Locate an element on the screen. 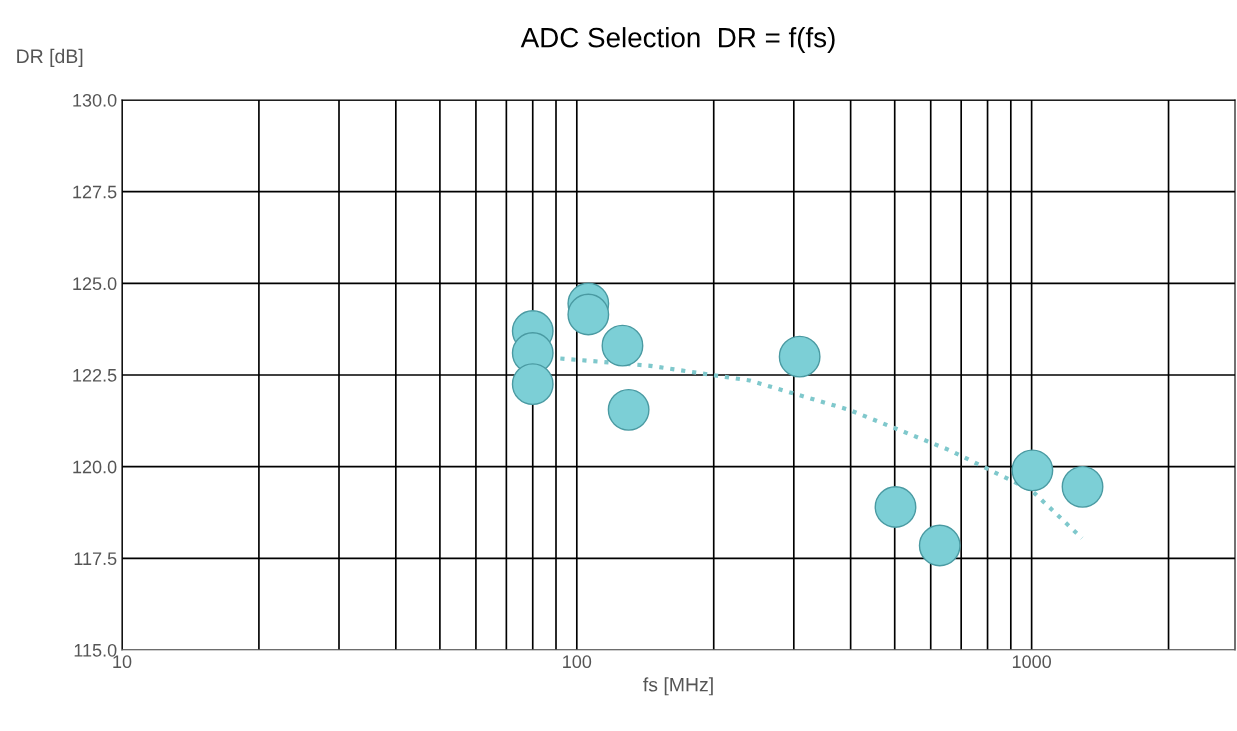  chart-title: ADC Selection DR = f(fs) is located at coordinates (677, 40).